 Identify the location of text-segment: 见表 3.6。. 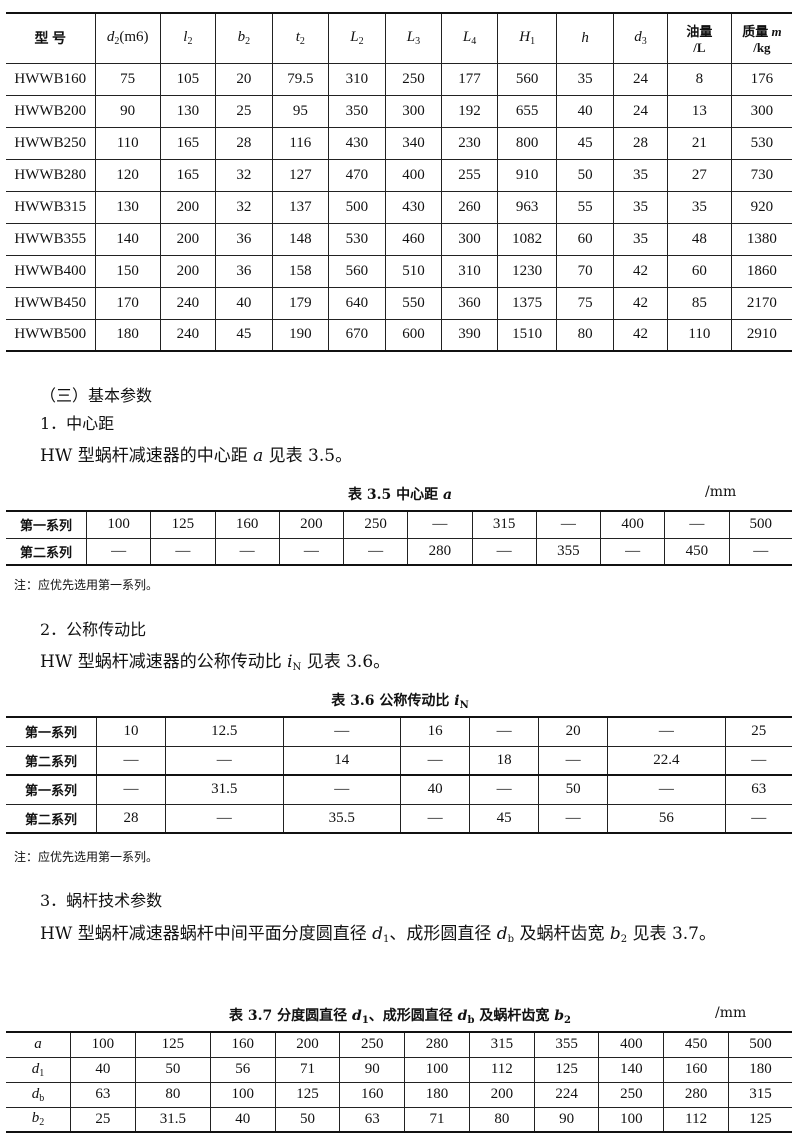
(346, 662).